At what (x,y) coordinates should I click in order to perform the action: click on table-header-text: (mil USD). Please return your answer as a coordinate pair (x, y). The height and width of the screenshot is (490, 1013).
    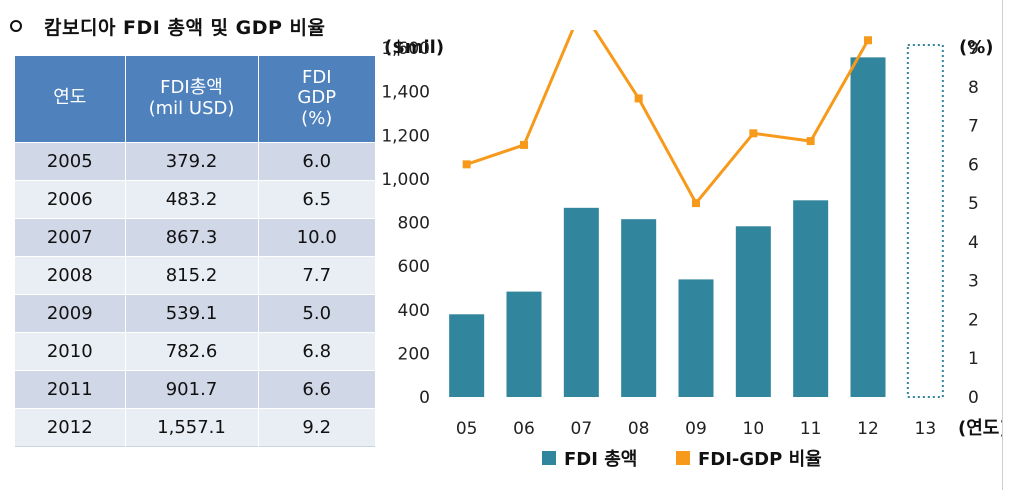
    Looking at the image, I should click on (191, 108).